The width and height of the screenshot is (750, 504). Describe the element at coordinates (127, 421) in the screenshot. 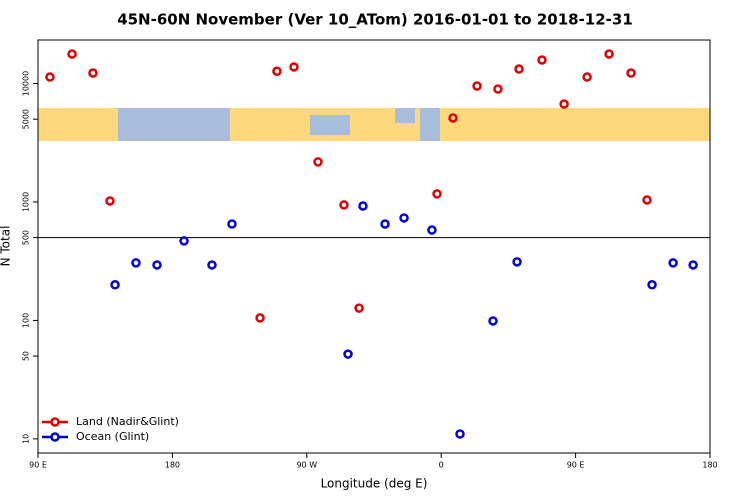

I see `legend-label: Land (Nadir&Glint)` at that location.